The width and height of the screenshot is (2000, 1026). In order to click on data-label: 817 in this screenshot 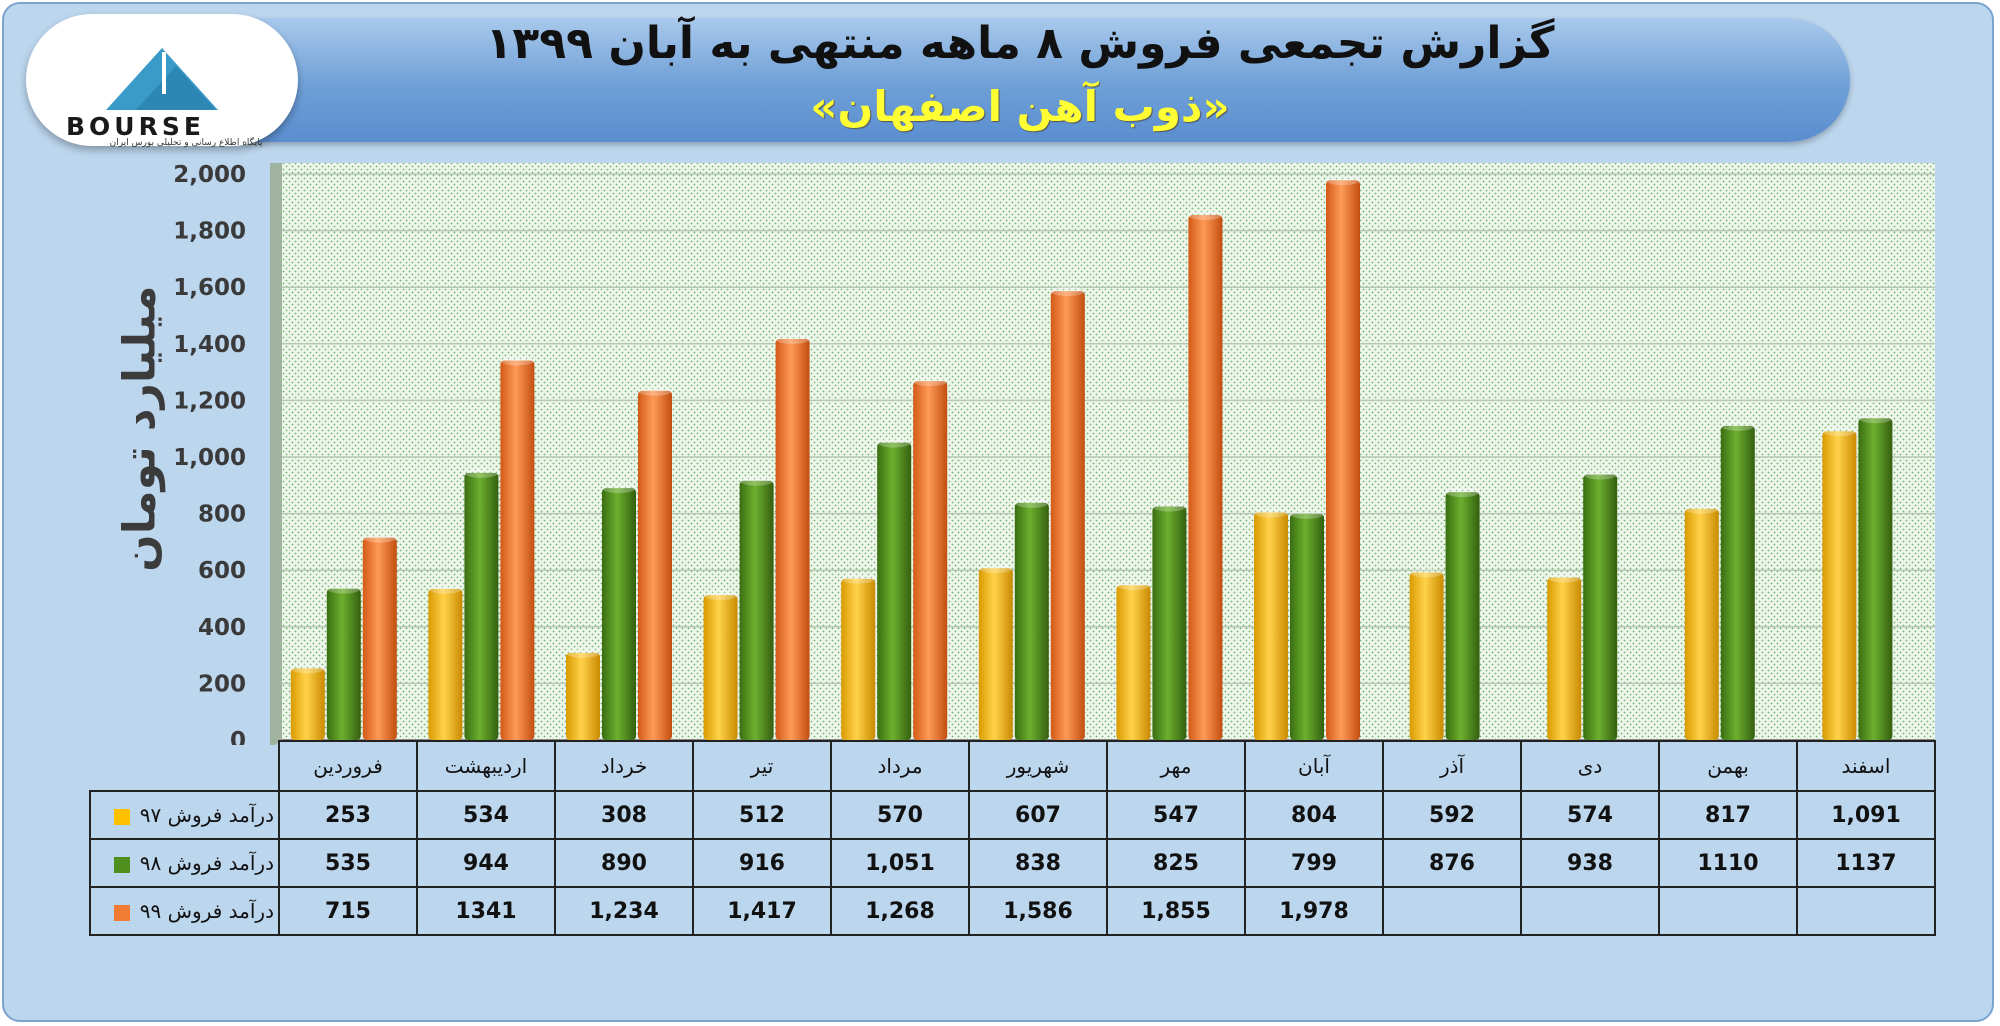, I will do `click(1728, 815)`.